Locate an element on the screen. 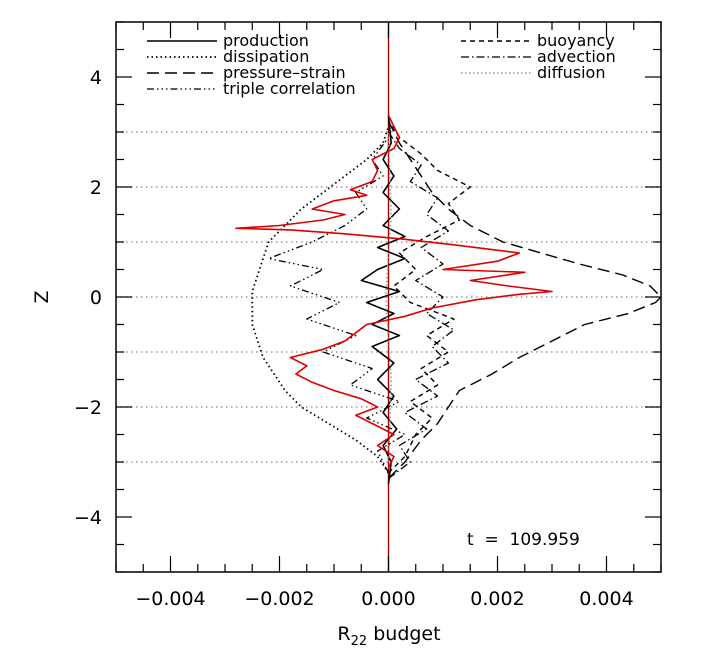  x-axis-title-suffix: budget is located at coordinates (403, 634).